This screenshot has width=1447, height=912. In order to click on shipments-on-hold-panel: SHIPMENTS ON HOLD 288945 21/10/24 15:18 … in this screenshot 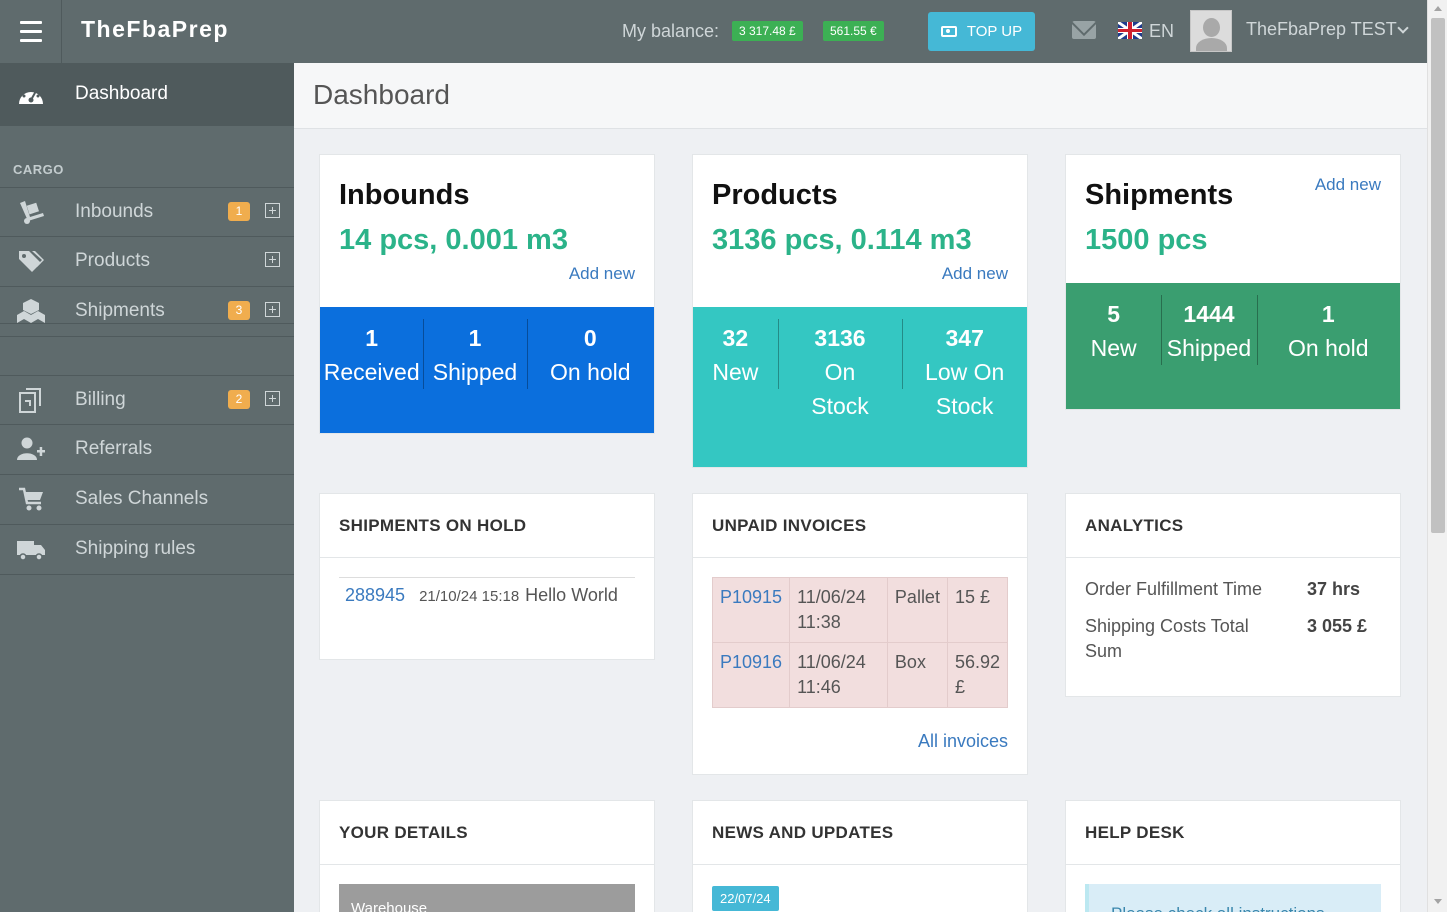, I will do `click(487, 576)`.